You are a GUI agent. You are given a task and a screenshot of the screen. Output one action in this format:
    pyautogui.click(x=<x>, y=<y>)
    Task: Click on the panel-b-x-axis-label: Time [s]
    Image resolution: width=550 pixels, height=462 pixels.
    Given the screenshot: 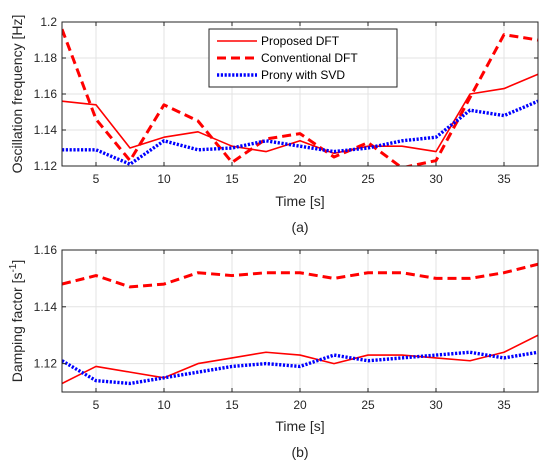 What is the action you would take?
    pyautogui.click(x=299, y=426)
    